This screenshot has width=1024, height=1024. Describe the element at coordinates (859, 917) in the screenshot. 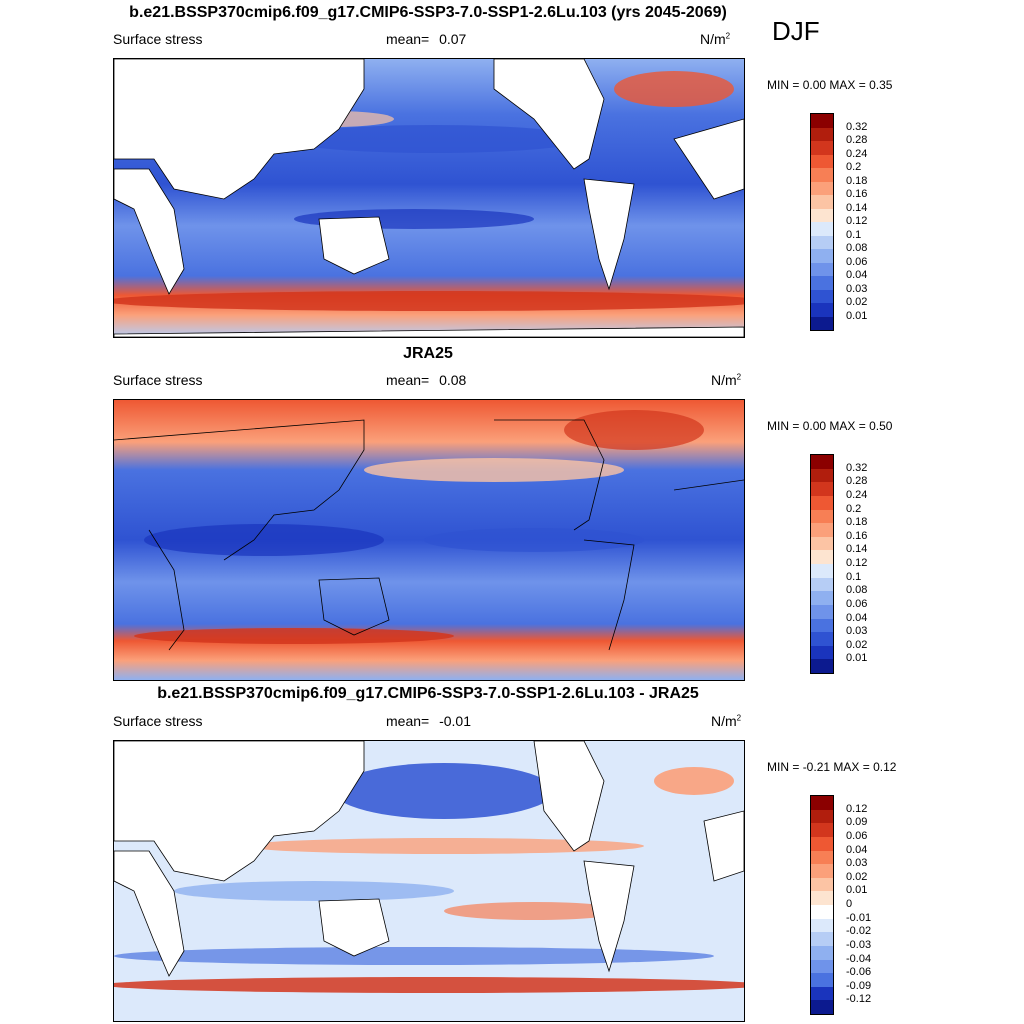

I see `colorbar-label: -0.01` at that location.